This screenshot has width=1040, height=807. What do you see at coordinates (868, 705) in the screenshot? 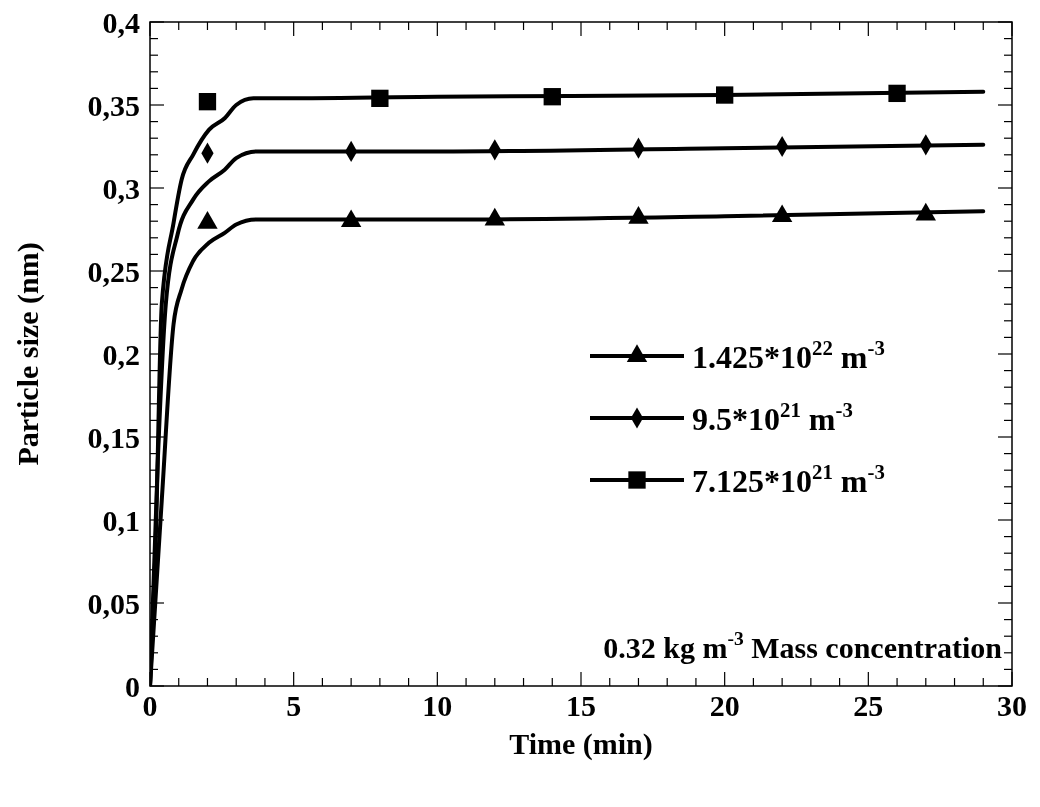
I see `x-tick-label: 25` at bounding box center [868, 705].